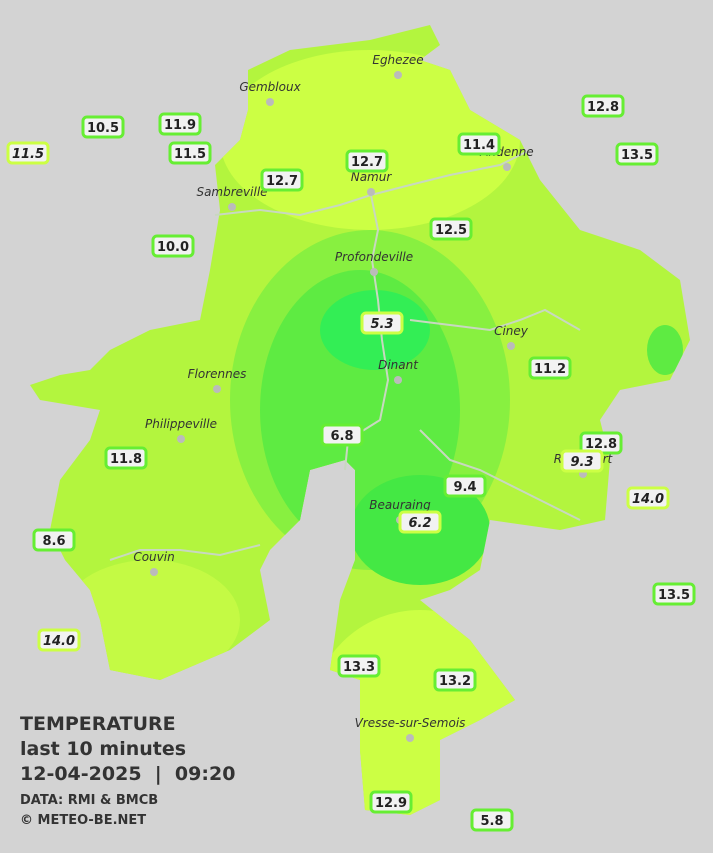  Describe the element at coordinates (103, 749) in the screenshot. I see `subtitle: last 10 minutes` at that location.